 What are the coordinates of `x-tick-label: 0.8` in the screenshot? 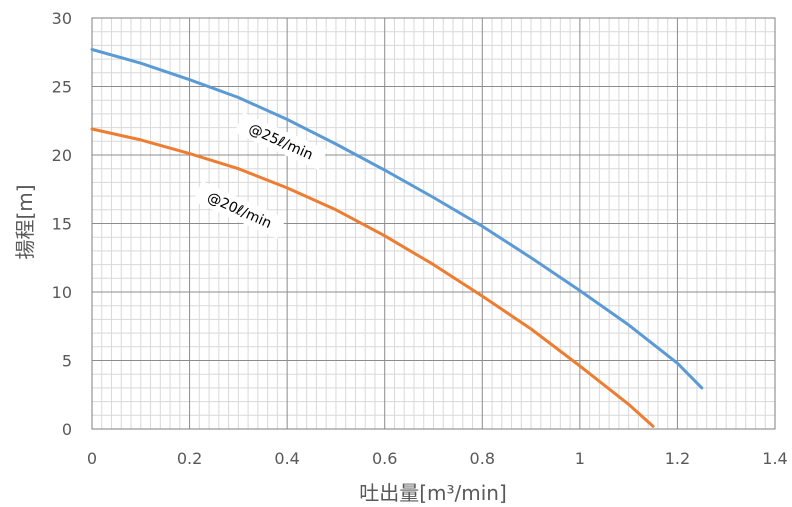 It's located at (482, 458).